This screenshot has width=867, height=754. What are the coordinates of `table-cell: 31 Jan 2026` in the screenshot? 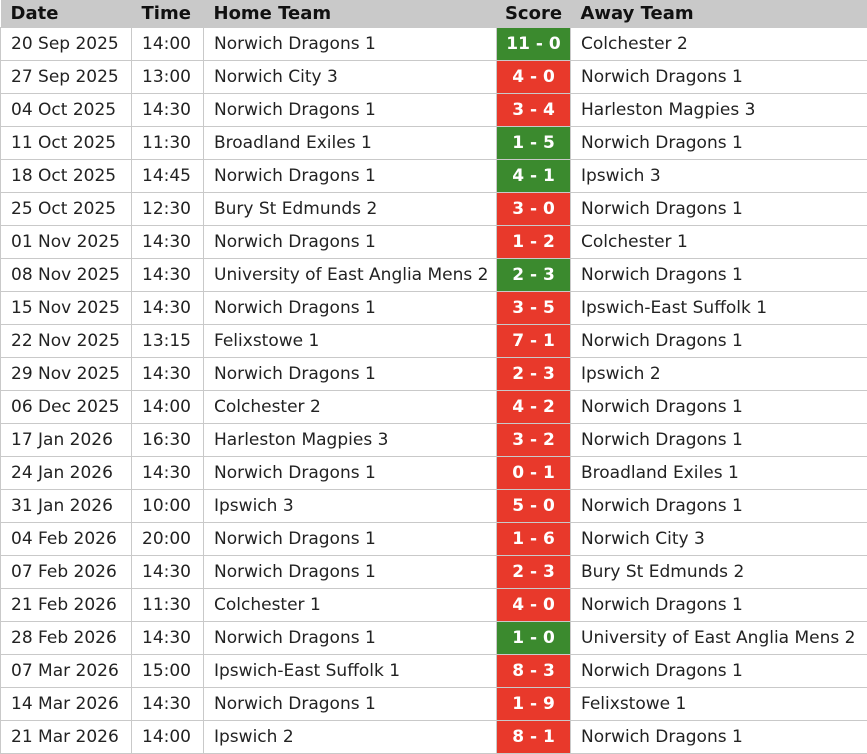 It's located at (66, 506).